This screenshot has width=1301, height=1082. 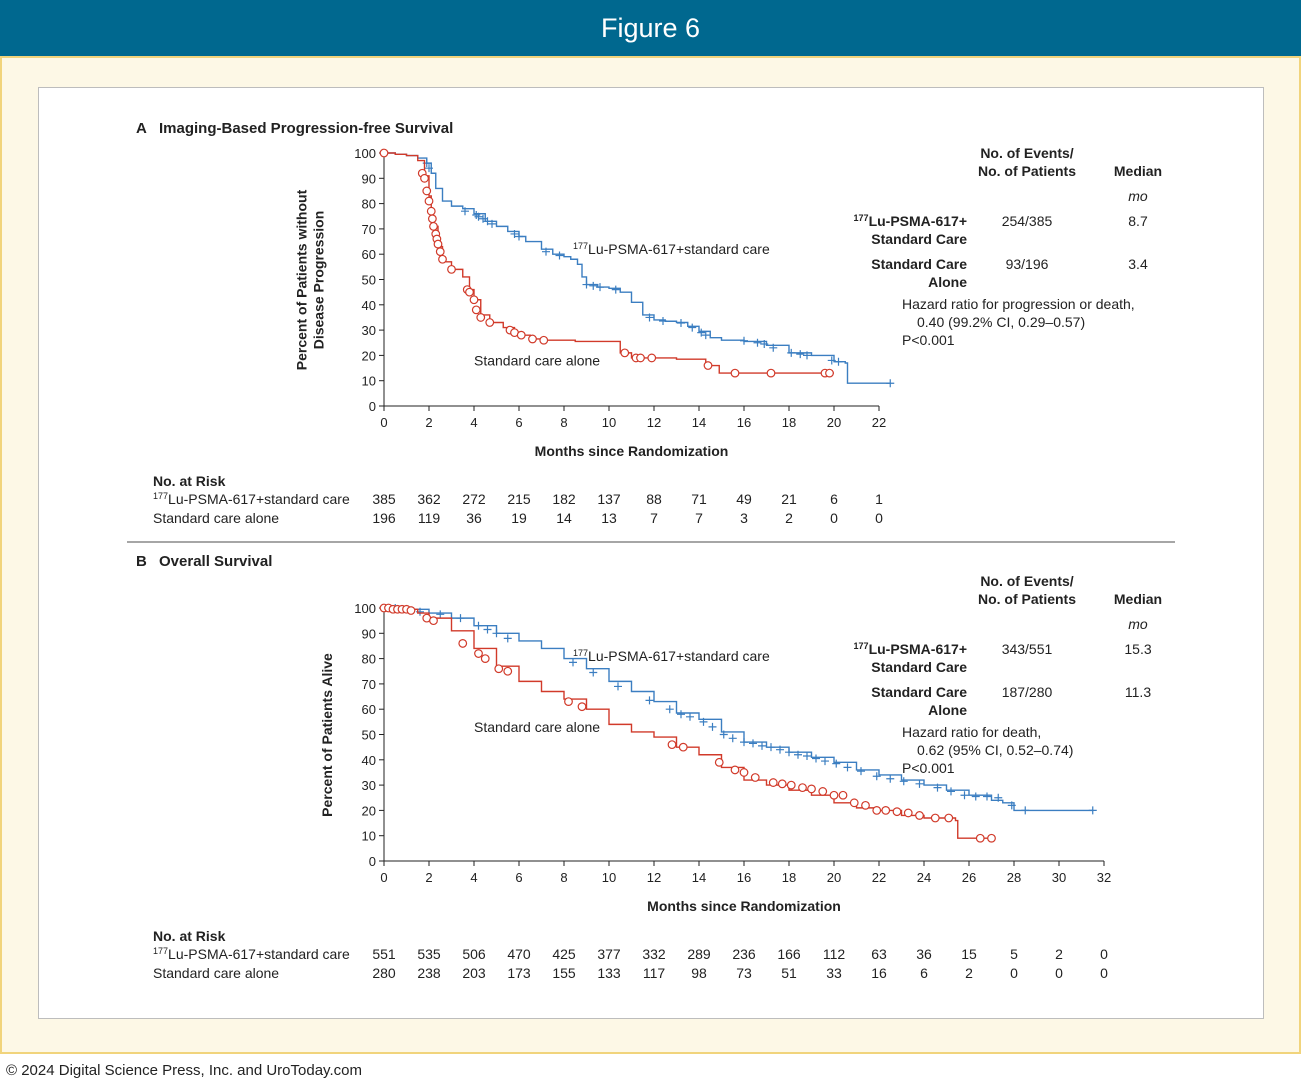 What do you see at coordinates (947, 282) in the screenshot?
I see `panel-a-legend-group-1-name: Alone` at bounding box center [947, 282].